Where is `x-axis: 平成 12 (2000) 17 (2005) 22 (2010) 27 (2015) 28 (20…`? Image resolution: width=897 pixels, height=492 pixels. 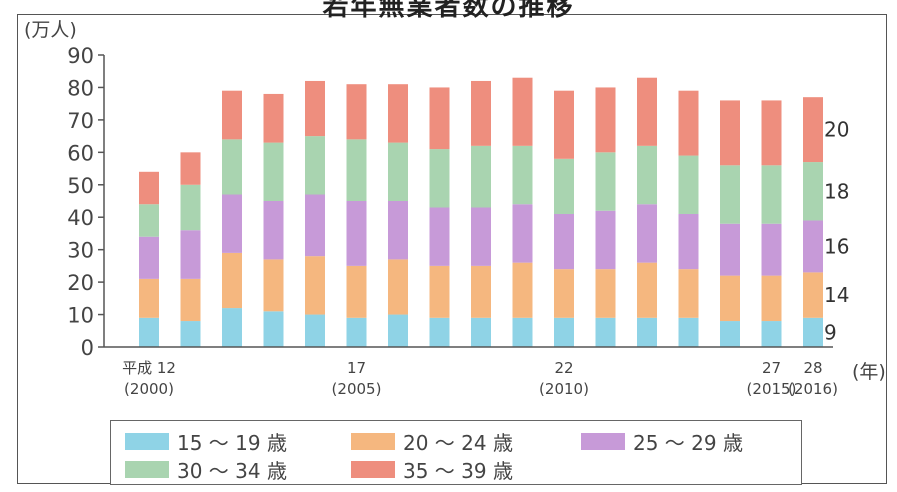
x-axis: 平成 12 (2000) 17 (2005) 22 (2010) 27 (2015) 28 (20… is located at coordinates (471, 372).